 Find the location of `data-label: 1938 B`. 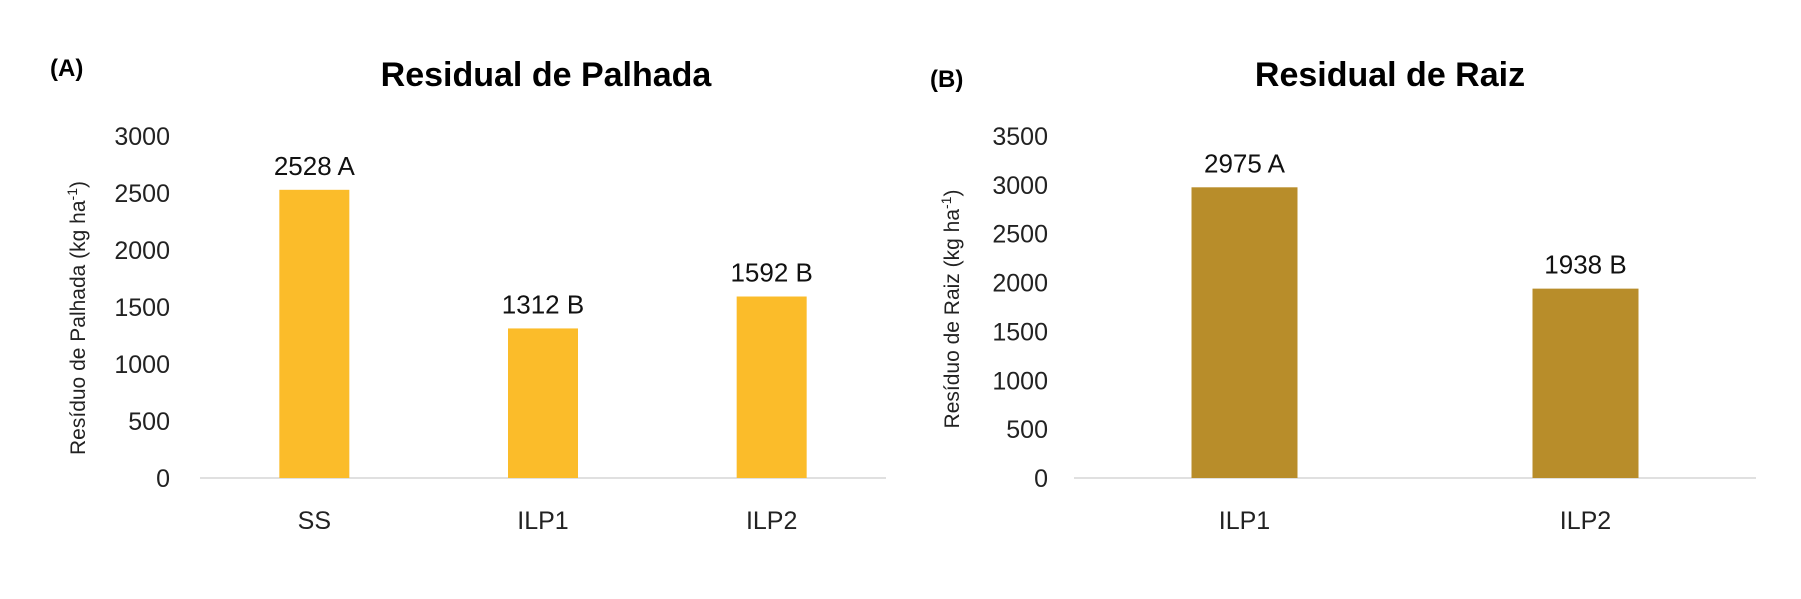

data-label: 1938 B is located at coordinates (1585, 265).